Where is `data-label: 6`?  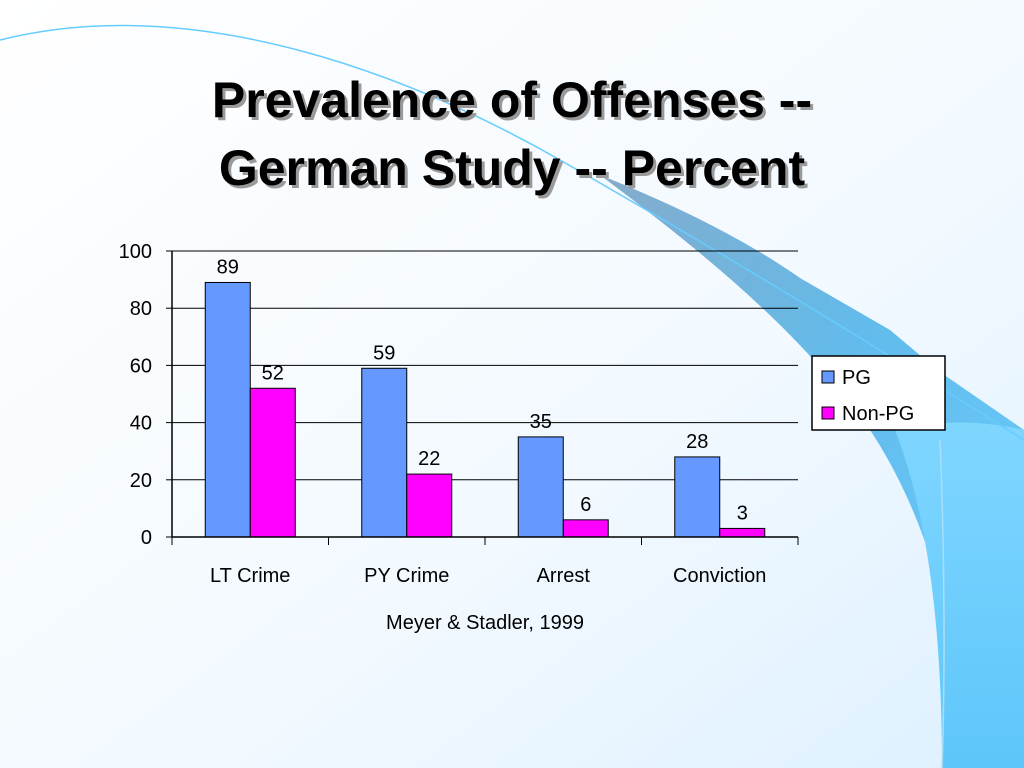
data-label: 6 is located at coordinates (585, 505).